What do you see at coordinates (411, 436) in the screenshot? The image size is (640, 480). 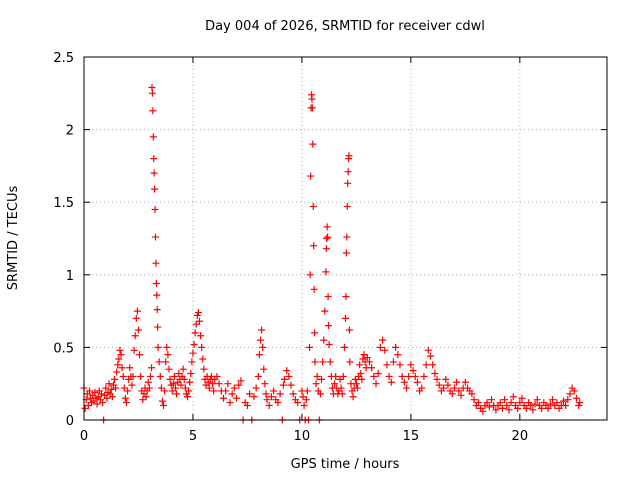 I see `x-tick-label: 15` at bounding box center [411, 436].